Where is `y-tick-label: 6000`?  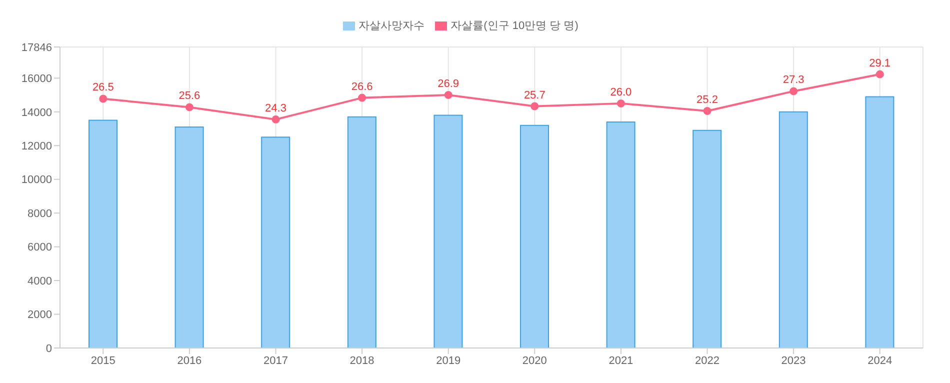 y-tick-label: 6000 is located at coordinates (40, 248).